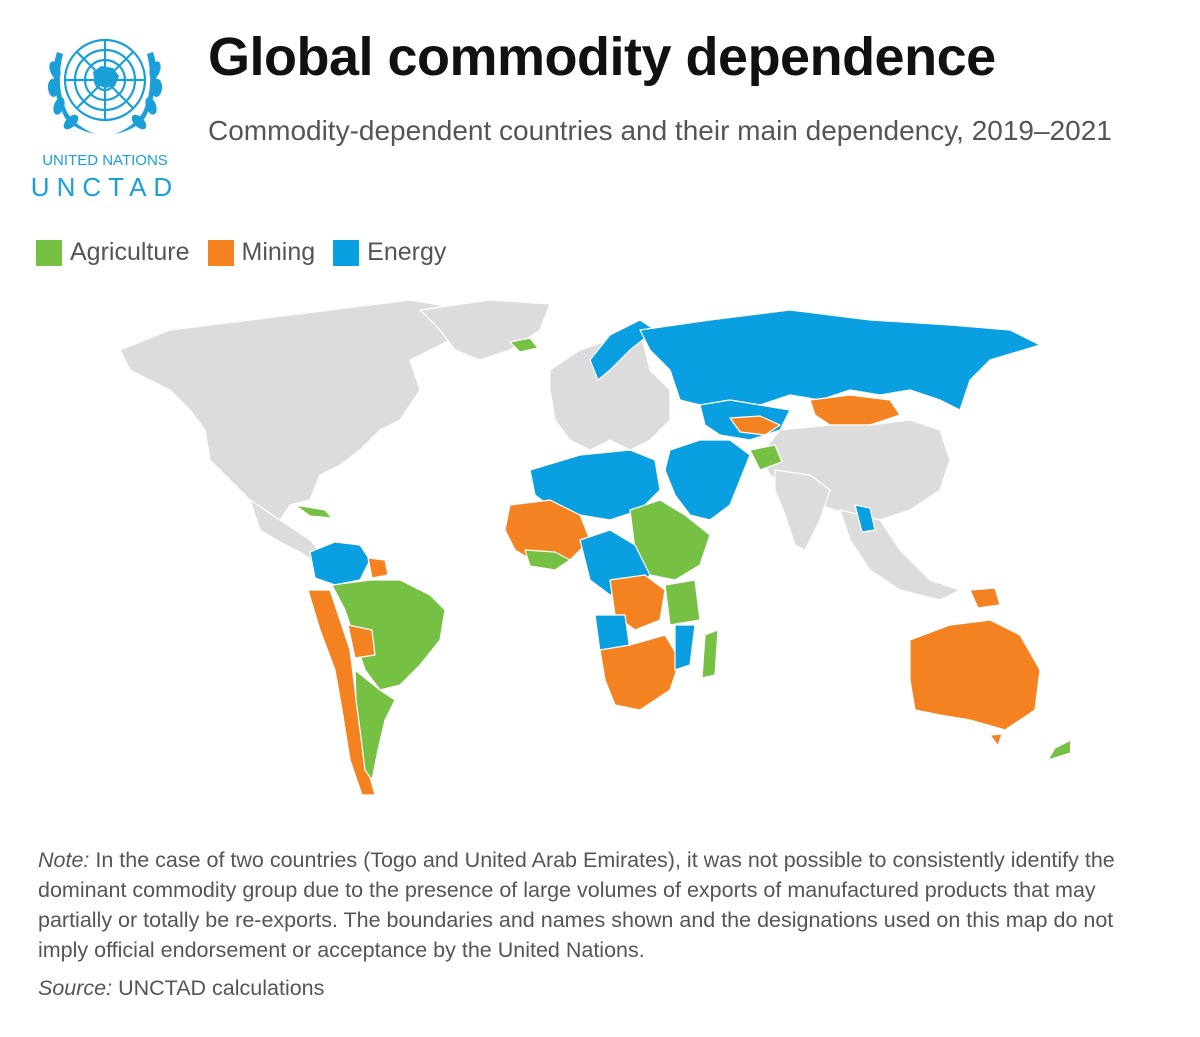  Describe the element at coordinates (49, 252) in the screenshot. I see `legend-swatch-agriculture` at that location.